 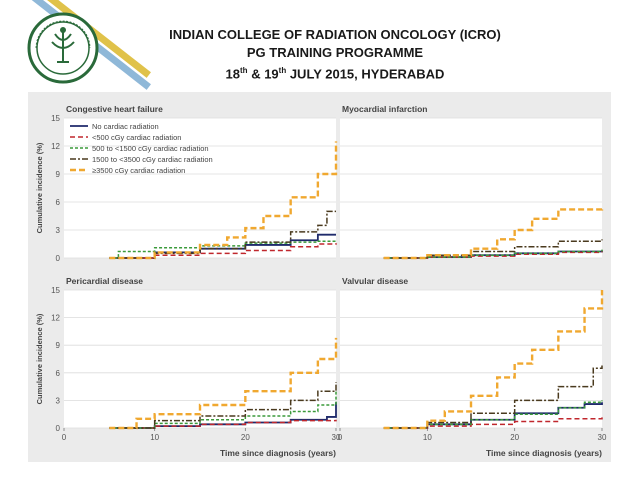 What do you see at coordinates (385, 109) in the screenshot?
I see `panel-title: Myocardial infarction` at bounding box center [385, 109].